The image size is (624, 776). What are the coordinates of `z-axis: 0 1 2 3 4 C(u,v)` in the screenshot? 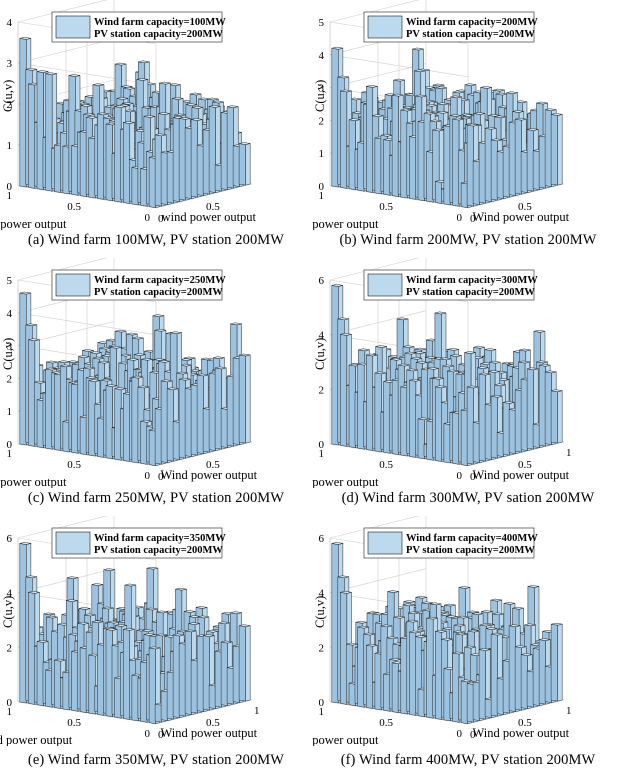 It's located at (8, 105).